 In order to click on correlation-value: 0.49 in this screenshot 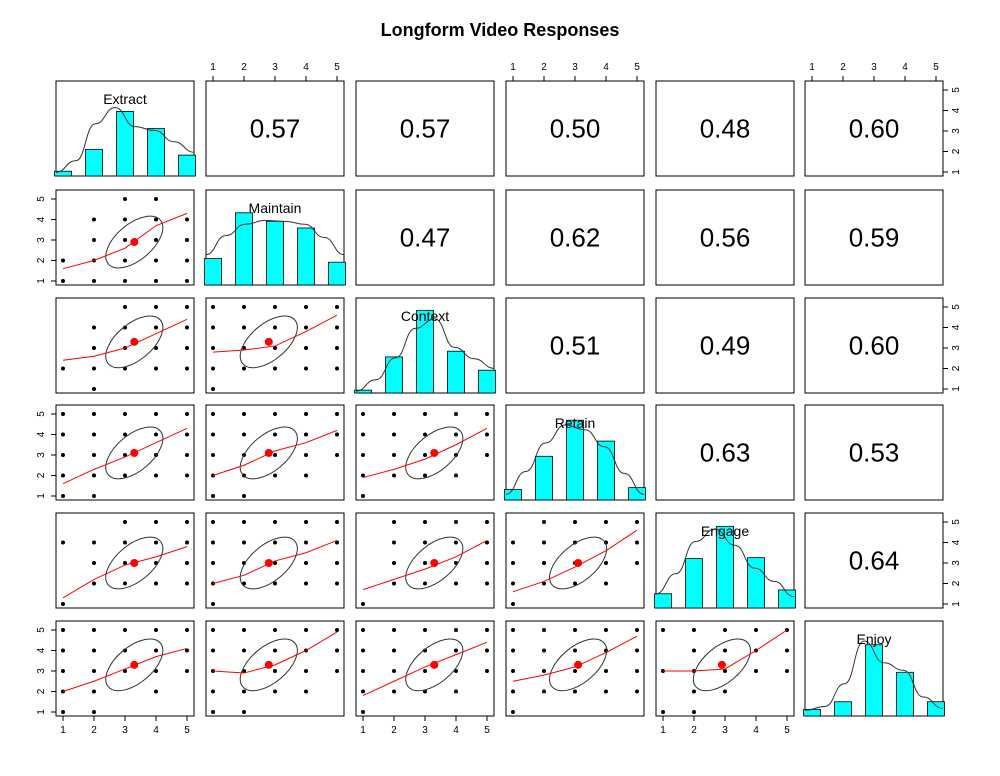, I will do `click(725, 346)`.